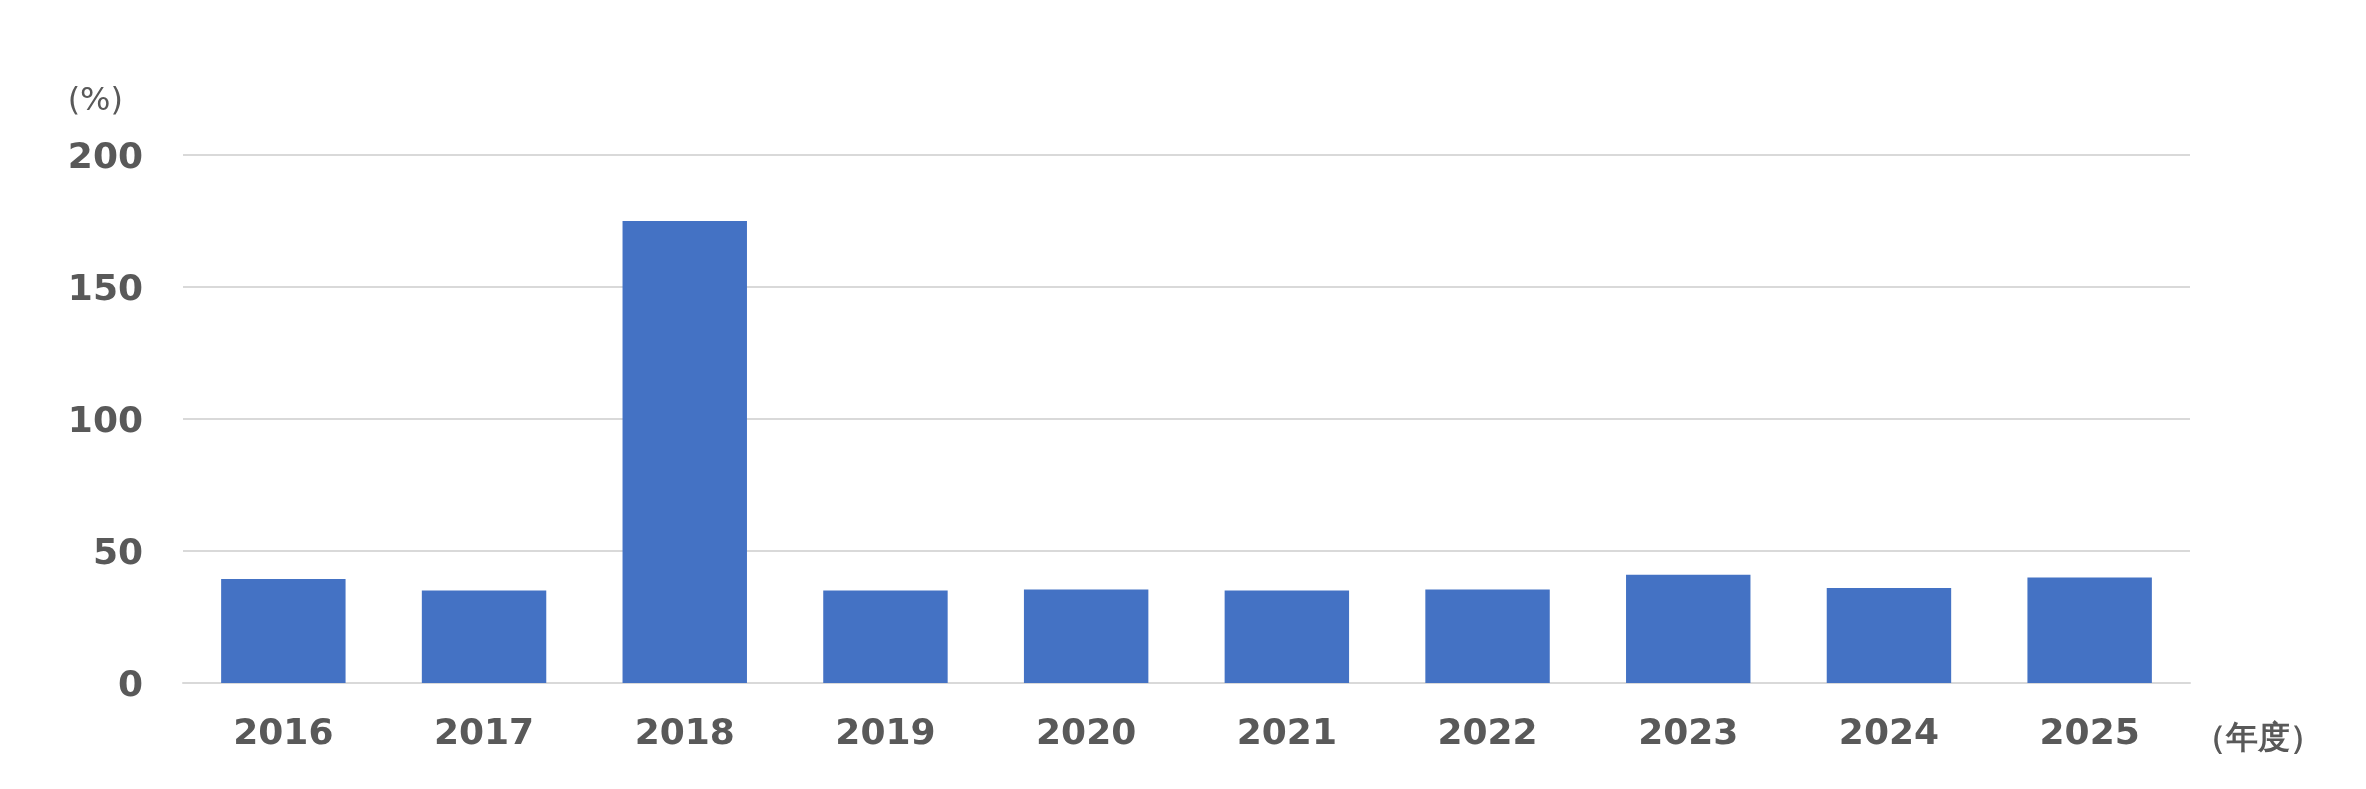 This screenshot has width=2366, height=789. Describe the element at coordinates (885, 731) in the screenshot. I see `x-tick-label: 2019` at that location.